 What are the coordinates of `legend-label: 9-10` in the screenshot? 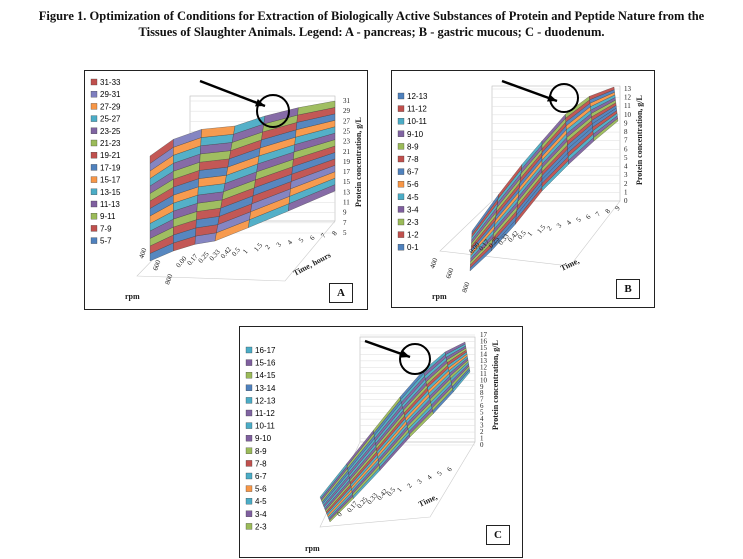 It's located at (263, 438).